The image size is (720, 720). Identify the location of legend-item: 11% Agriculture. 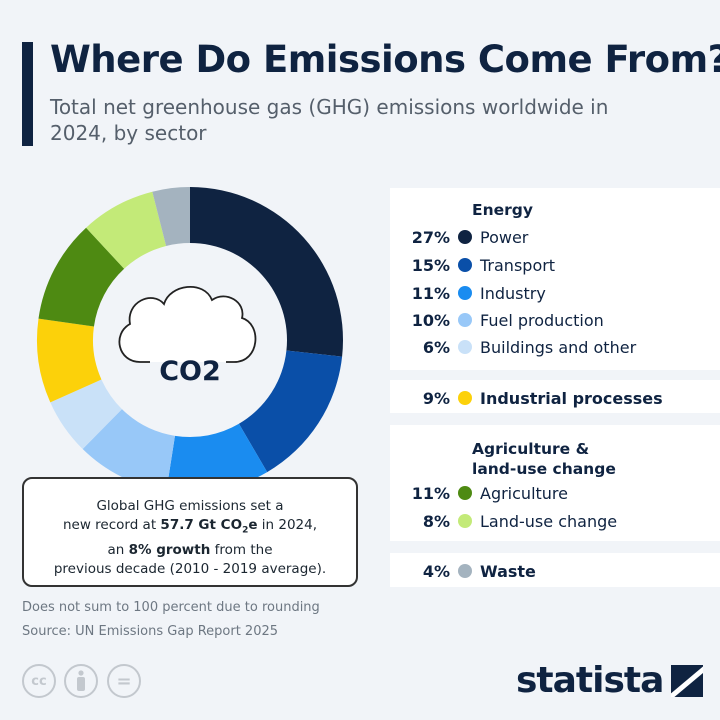
(479, 493).